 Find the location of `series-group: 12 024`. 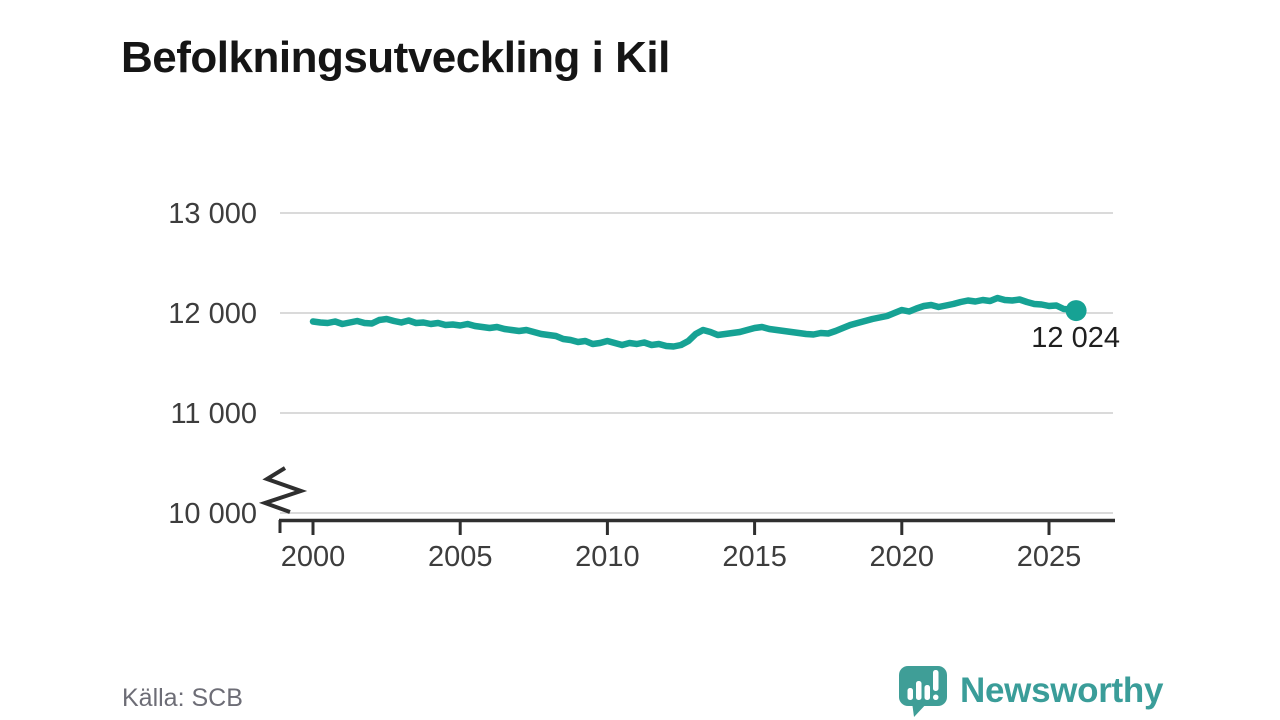

series-group: 12 024 is located at coordinates (714, 324).